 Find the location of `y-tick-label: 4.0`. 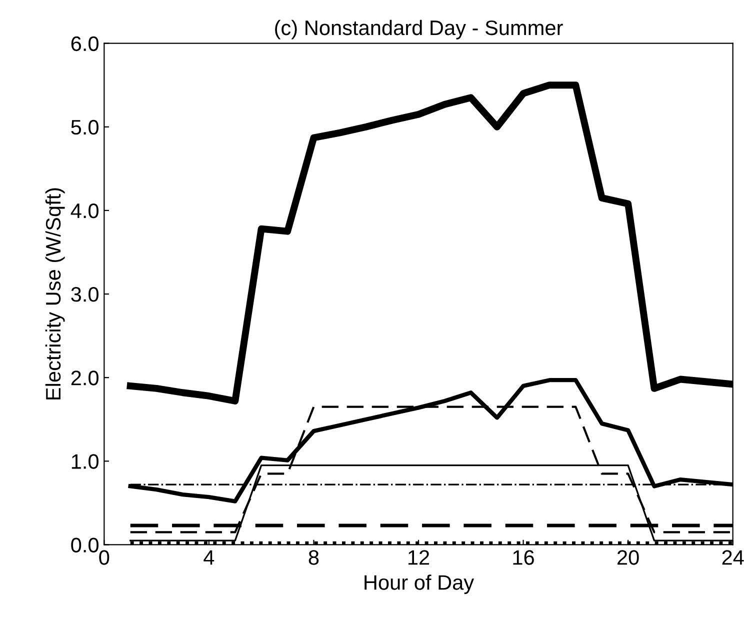

y-tick-label: 4.0 is located at coordinates (84, 210).